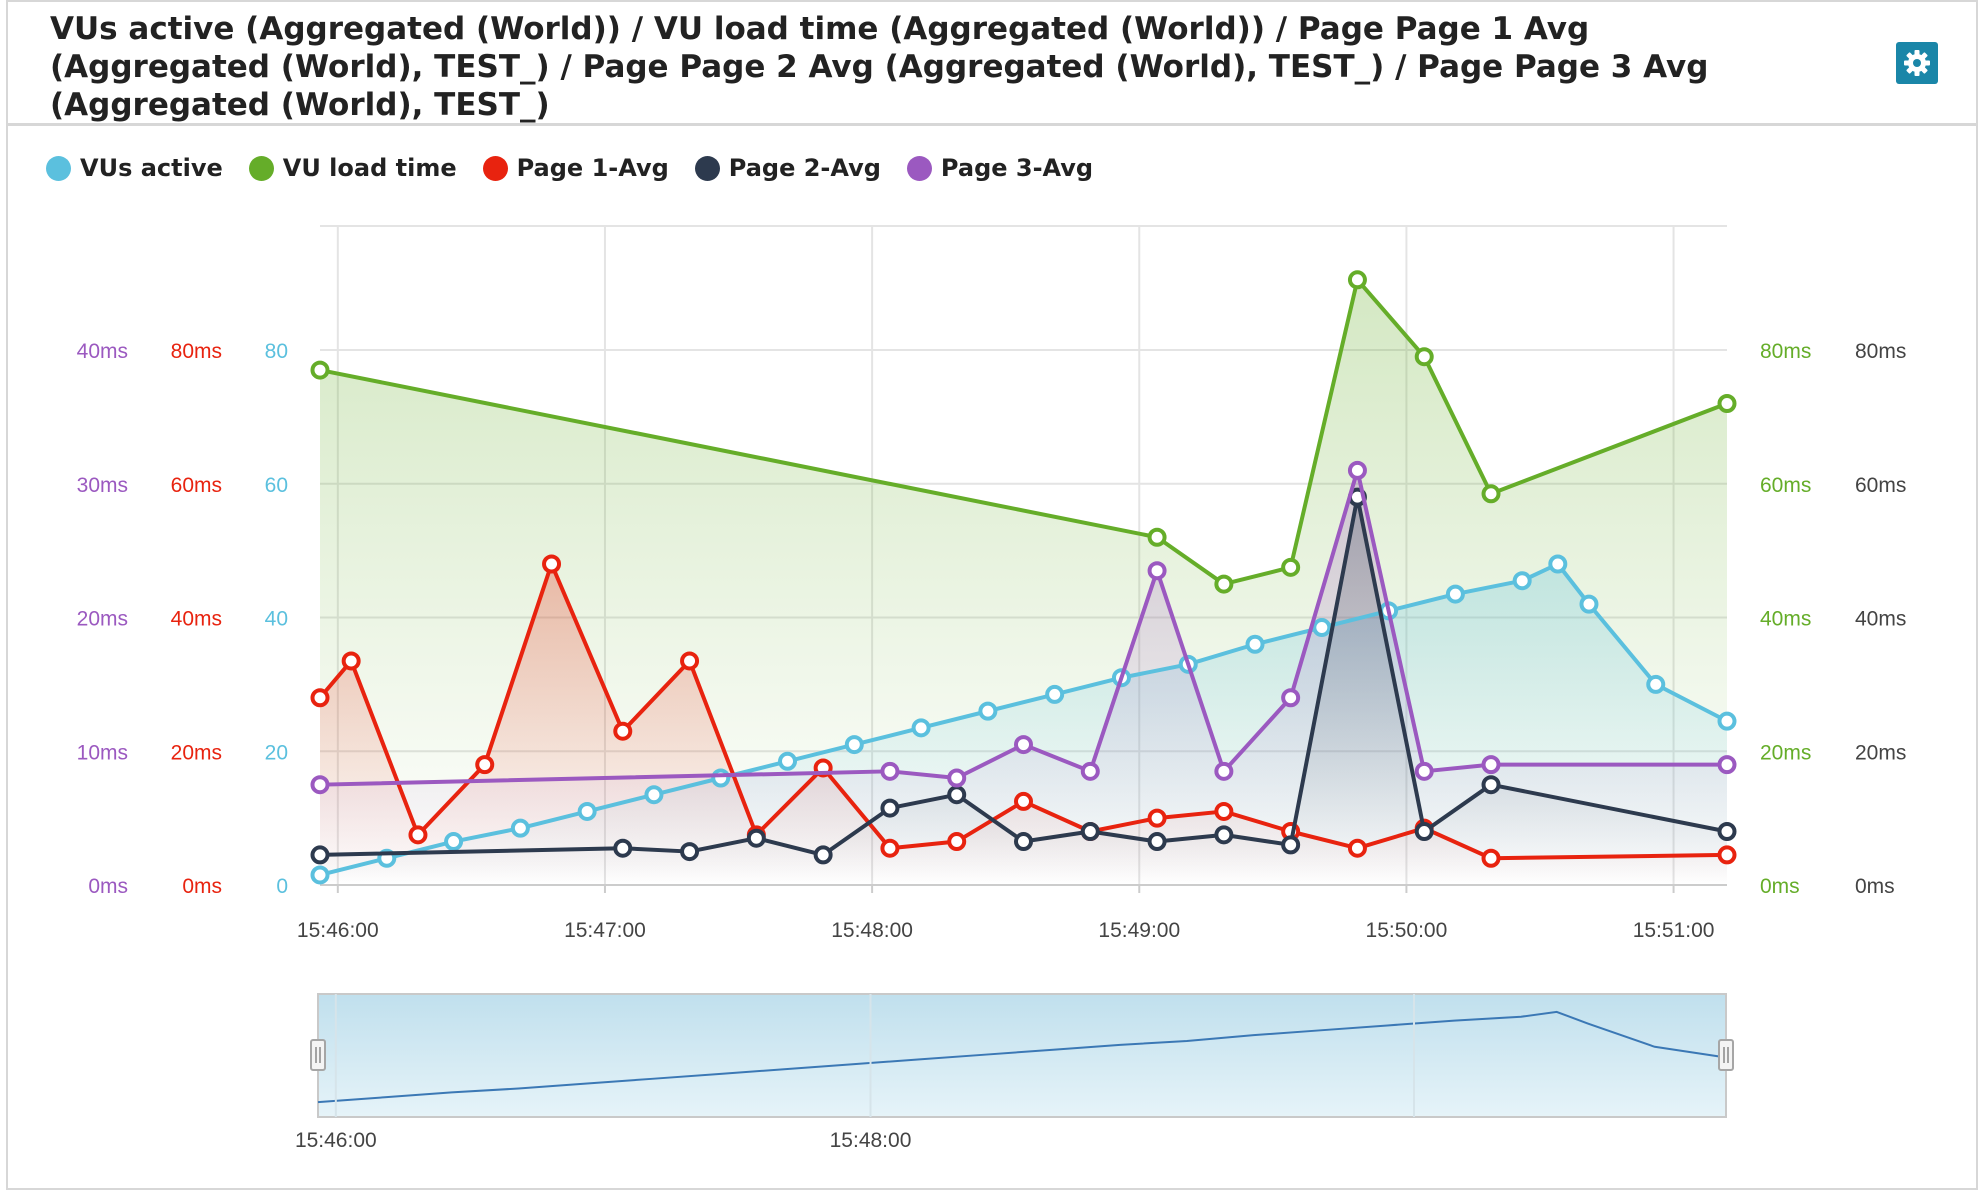 The height and width of the screenshot is (1198, 1987). Describe the element at coordinates (605, 930) in the screenshot. I see `x-tick-label: 15:47:00` at that location.